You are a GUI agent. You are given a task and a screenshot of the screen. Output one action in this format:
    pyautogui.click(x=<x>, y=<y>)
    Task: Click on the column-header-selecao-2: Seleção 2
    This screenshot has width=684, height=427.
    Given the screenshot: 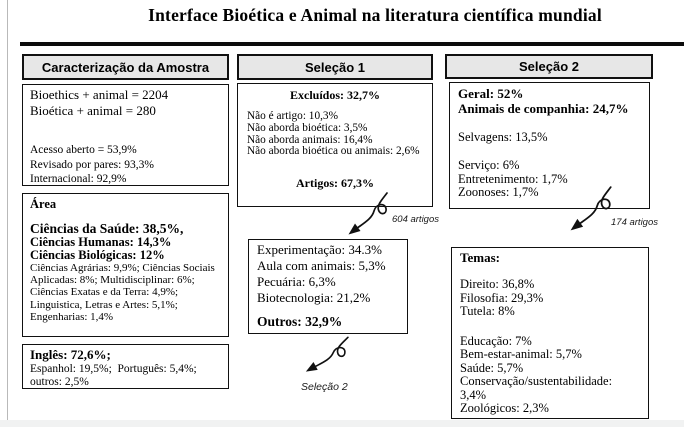 What is the action you would take?
    pyautogui.click(x=549, y=66)
    